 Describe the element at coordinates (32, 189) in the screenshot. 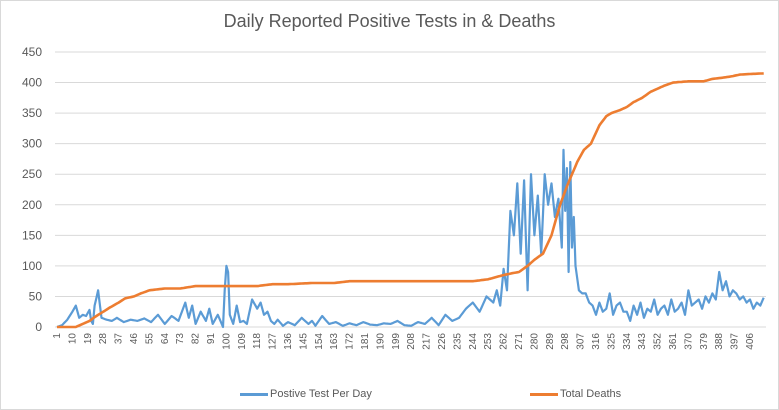

I see `y-axis: 0 50 100 150 200 250 300 350 400 450` at that location.